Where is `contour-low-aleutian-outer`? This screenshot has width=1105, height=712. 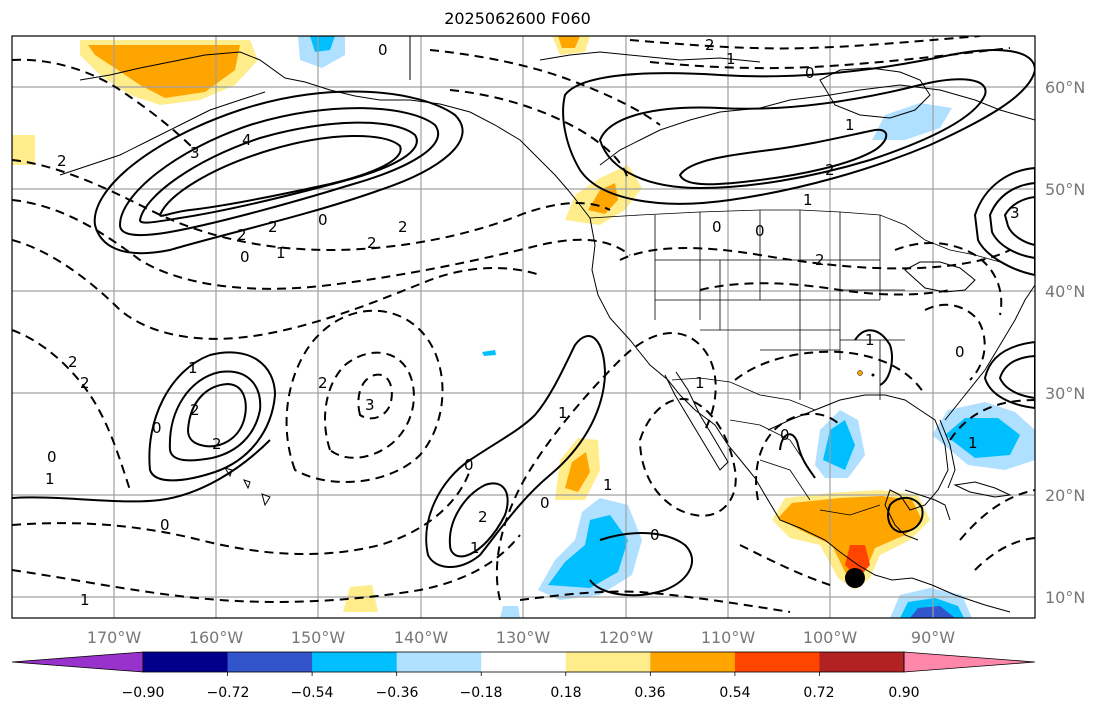
contour-low-aleutian-outer is located at coordinates (278, 172).